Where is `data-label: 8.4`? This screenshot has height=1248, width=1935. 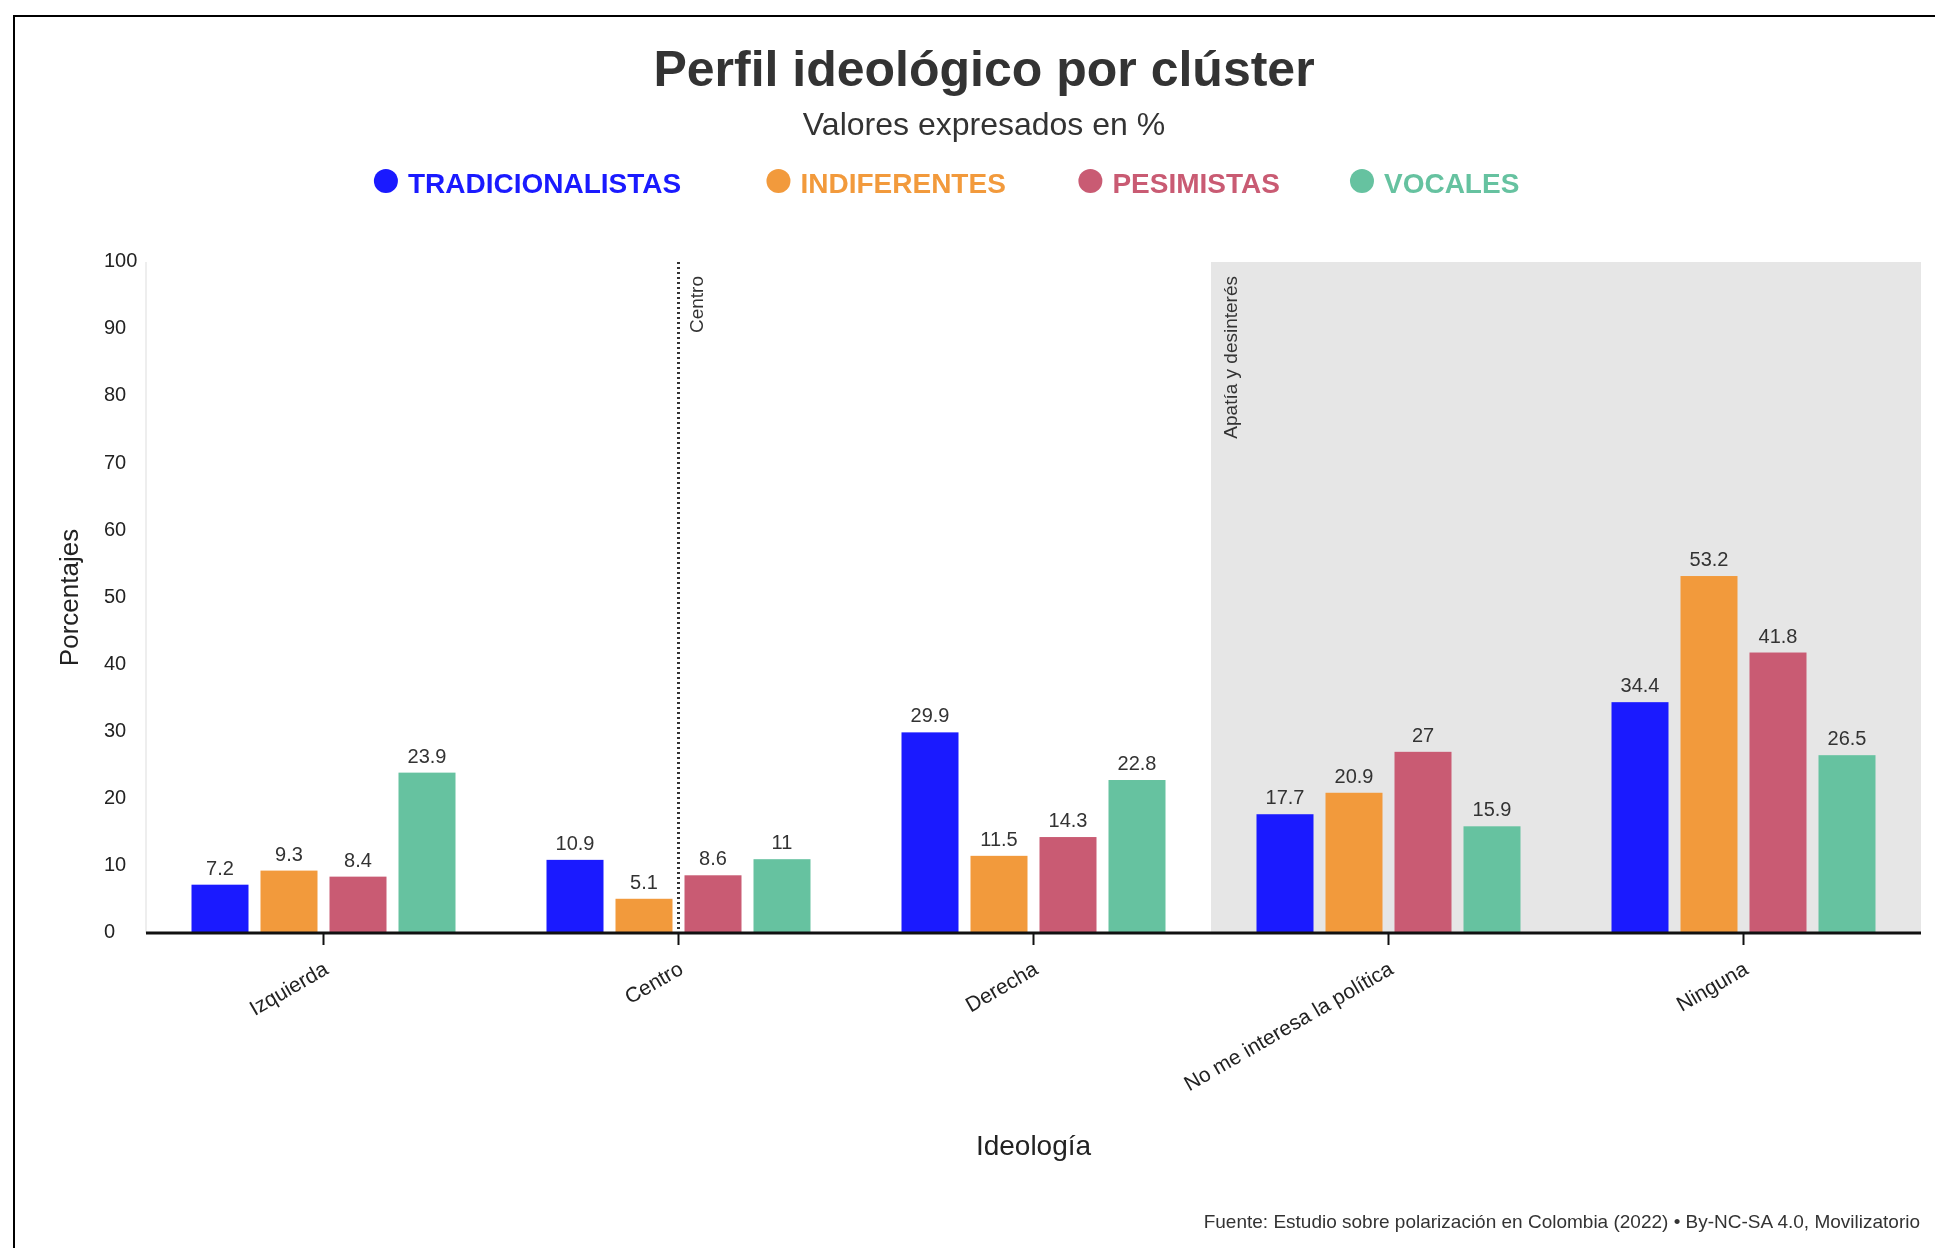 data-label: 8.4 is located at coordinates (358, 859).